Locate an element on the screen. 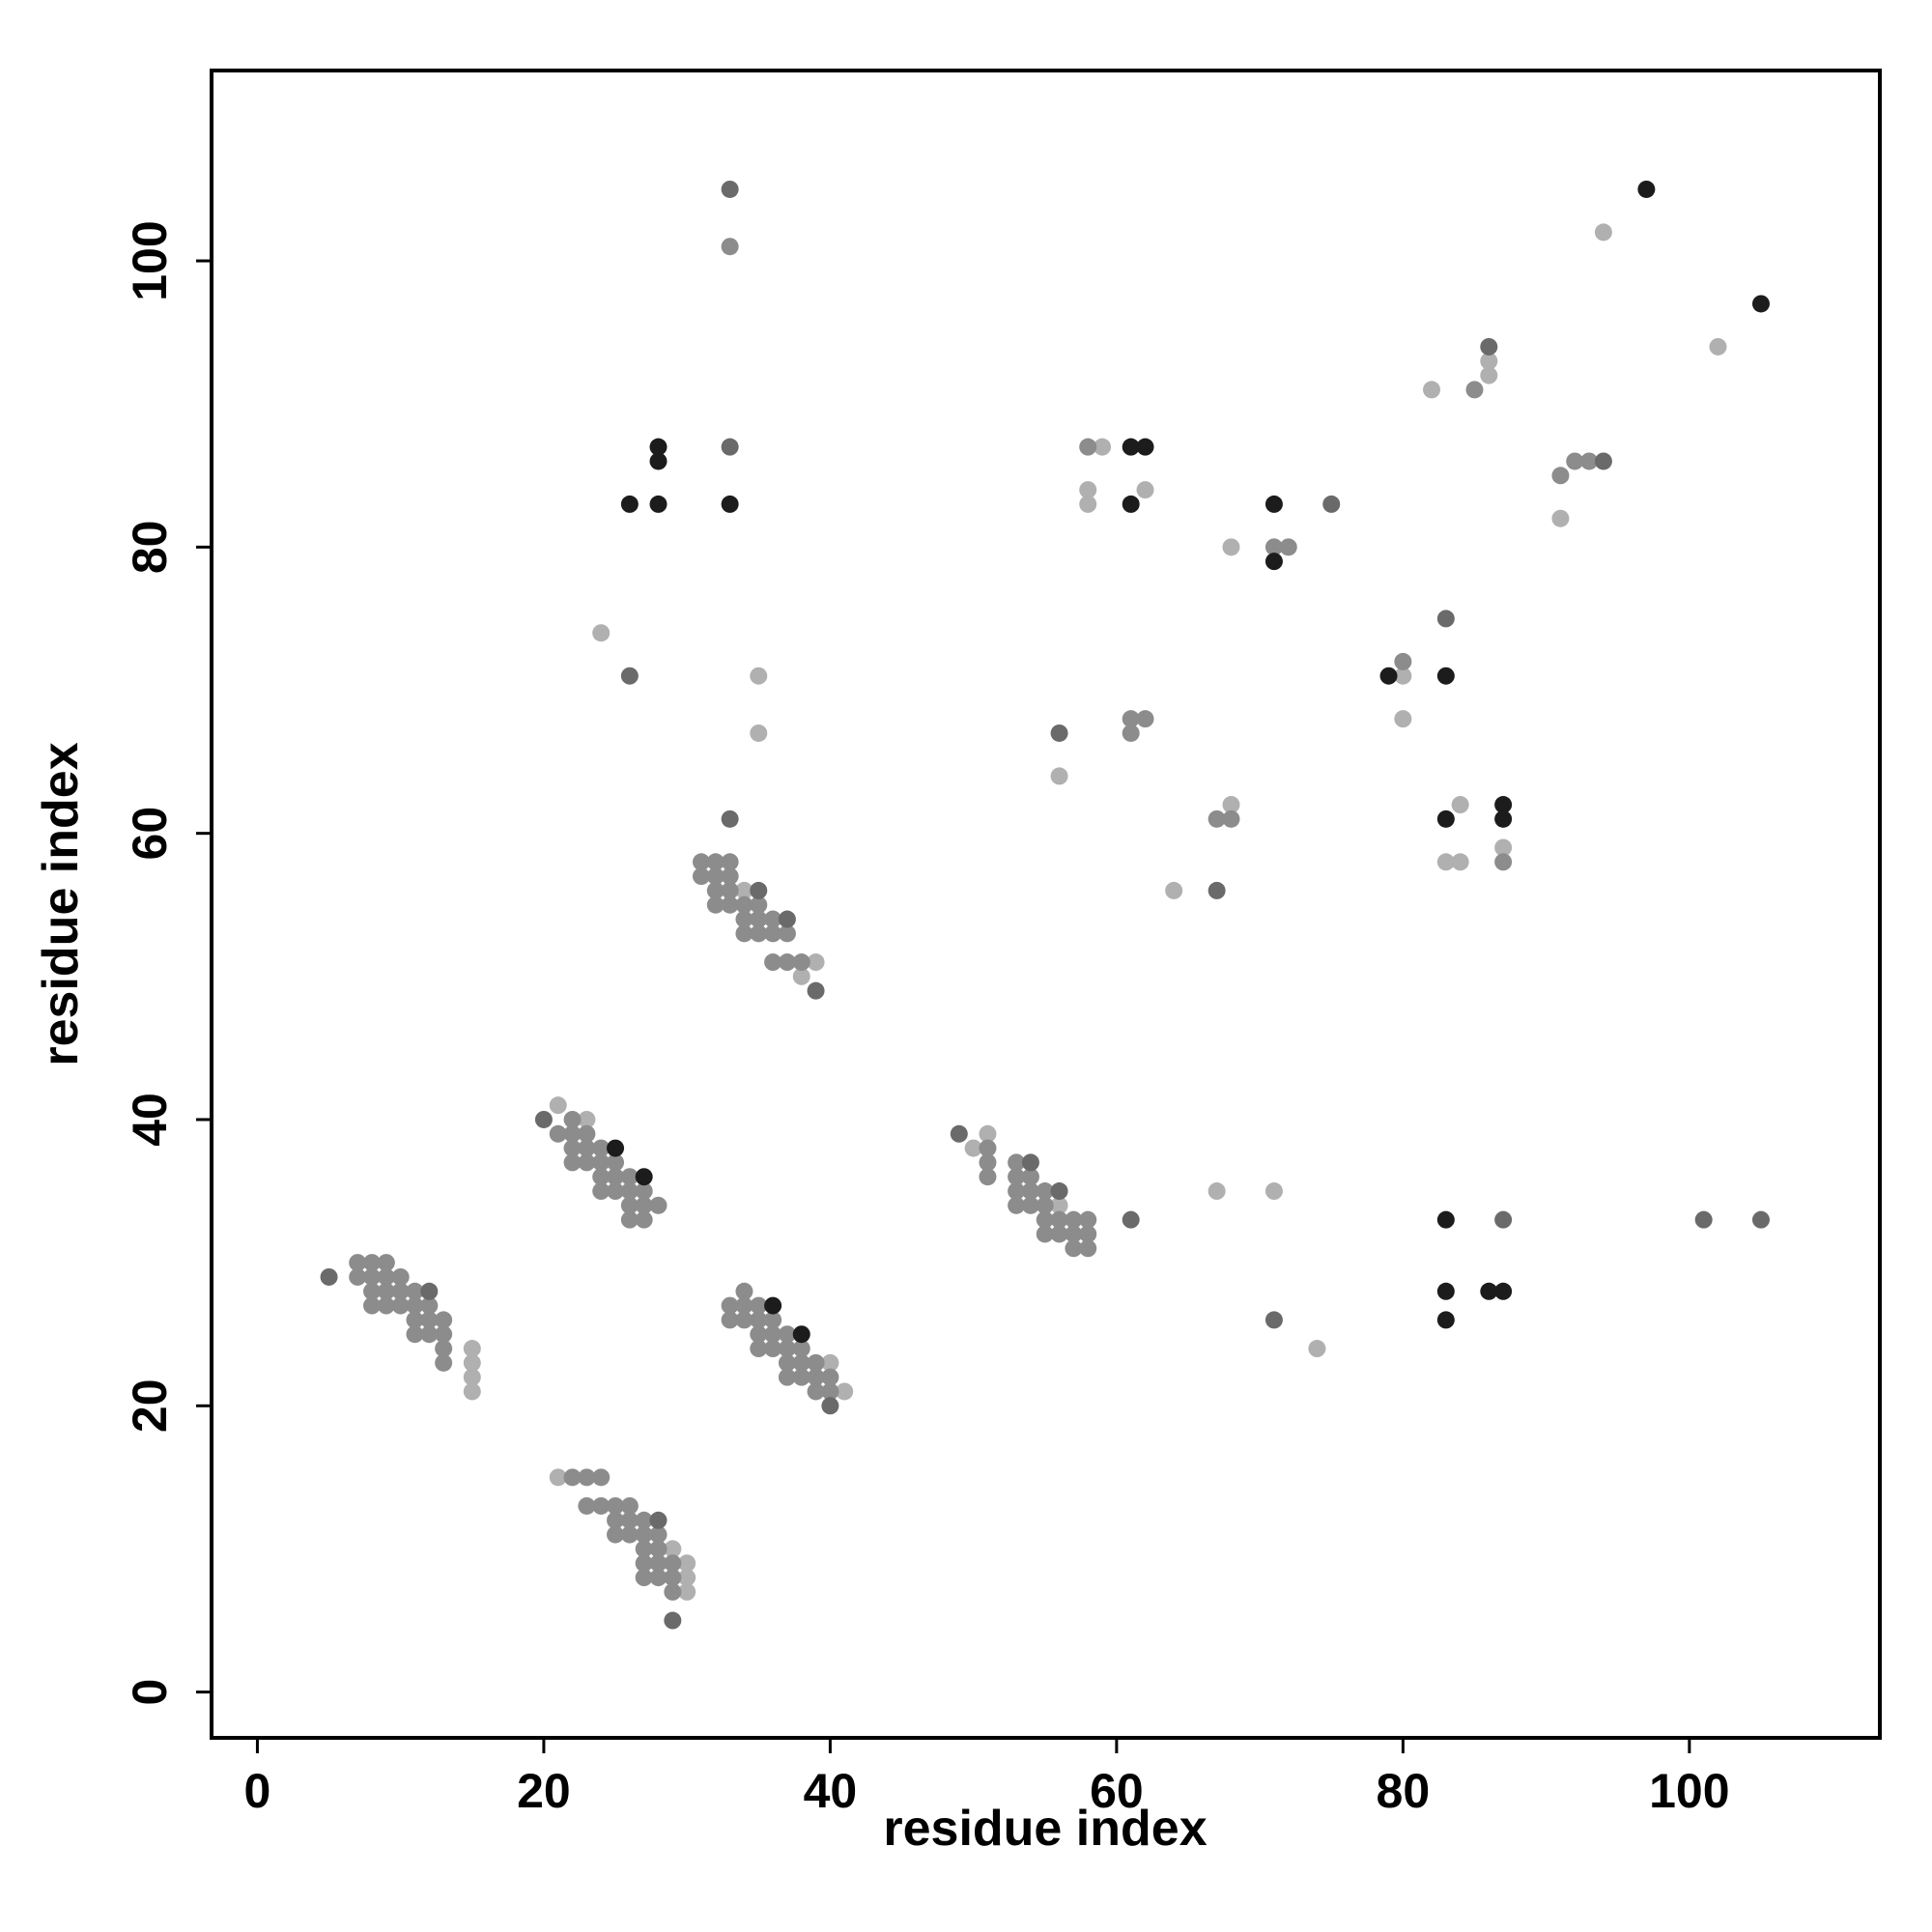 The width and height of the screenshot is (1932, 1932). y-tick-label: 60 is located at coordinates (150, 834).